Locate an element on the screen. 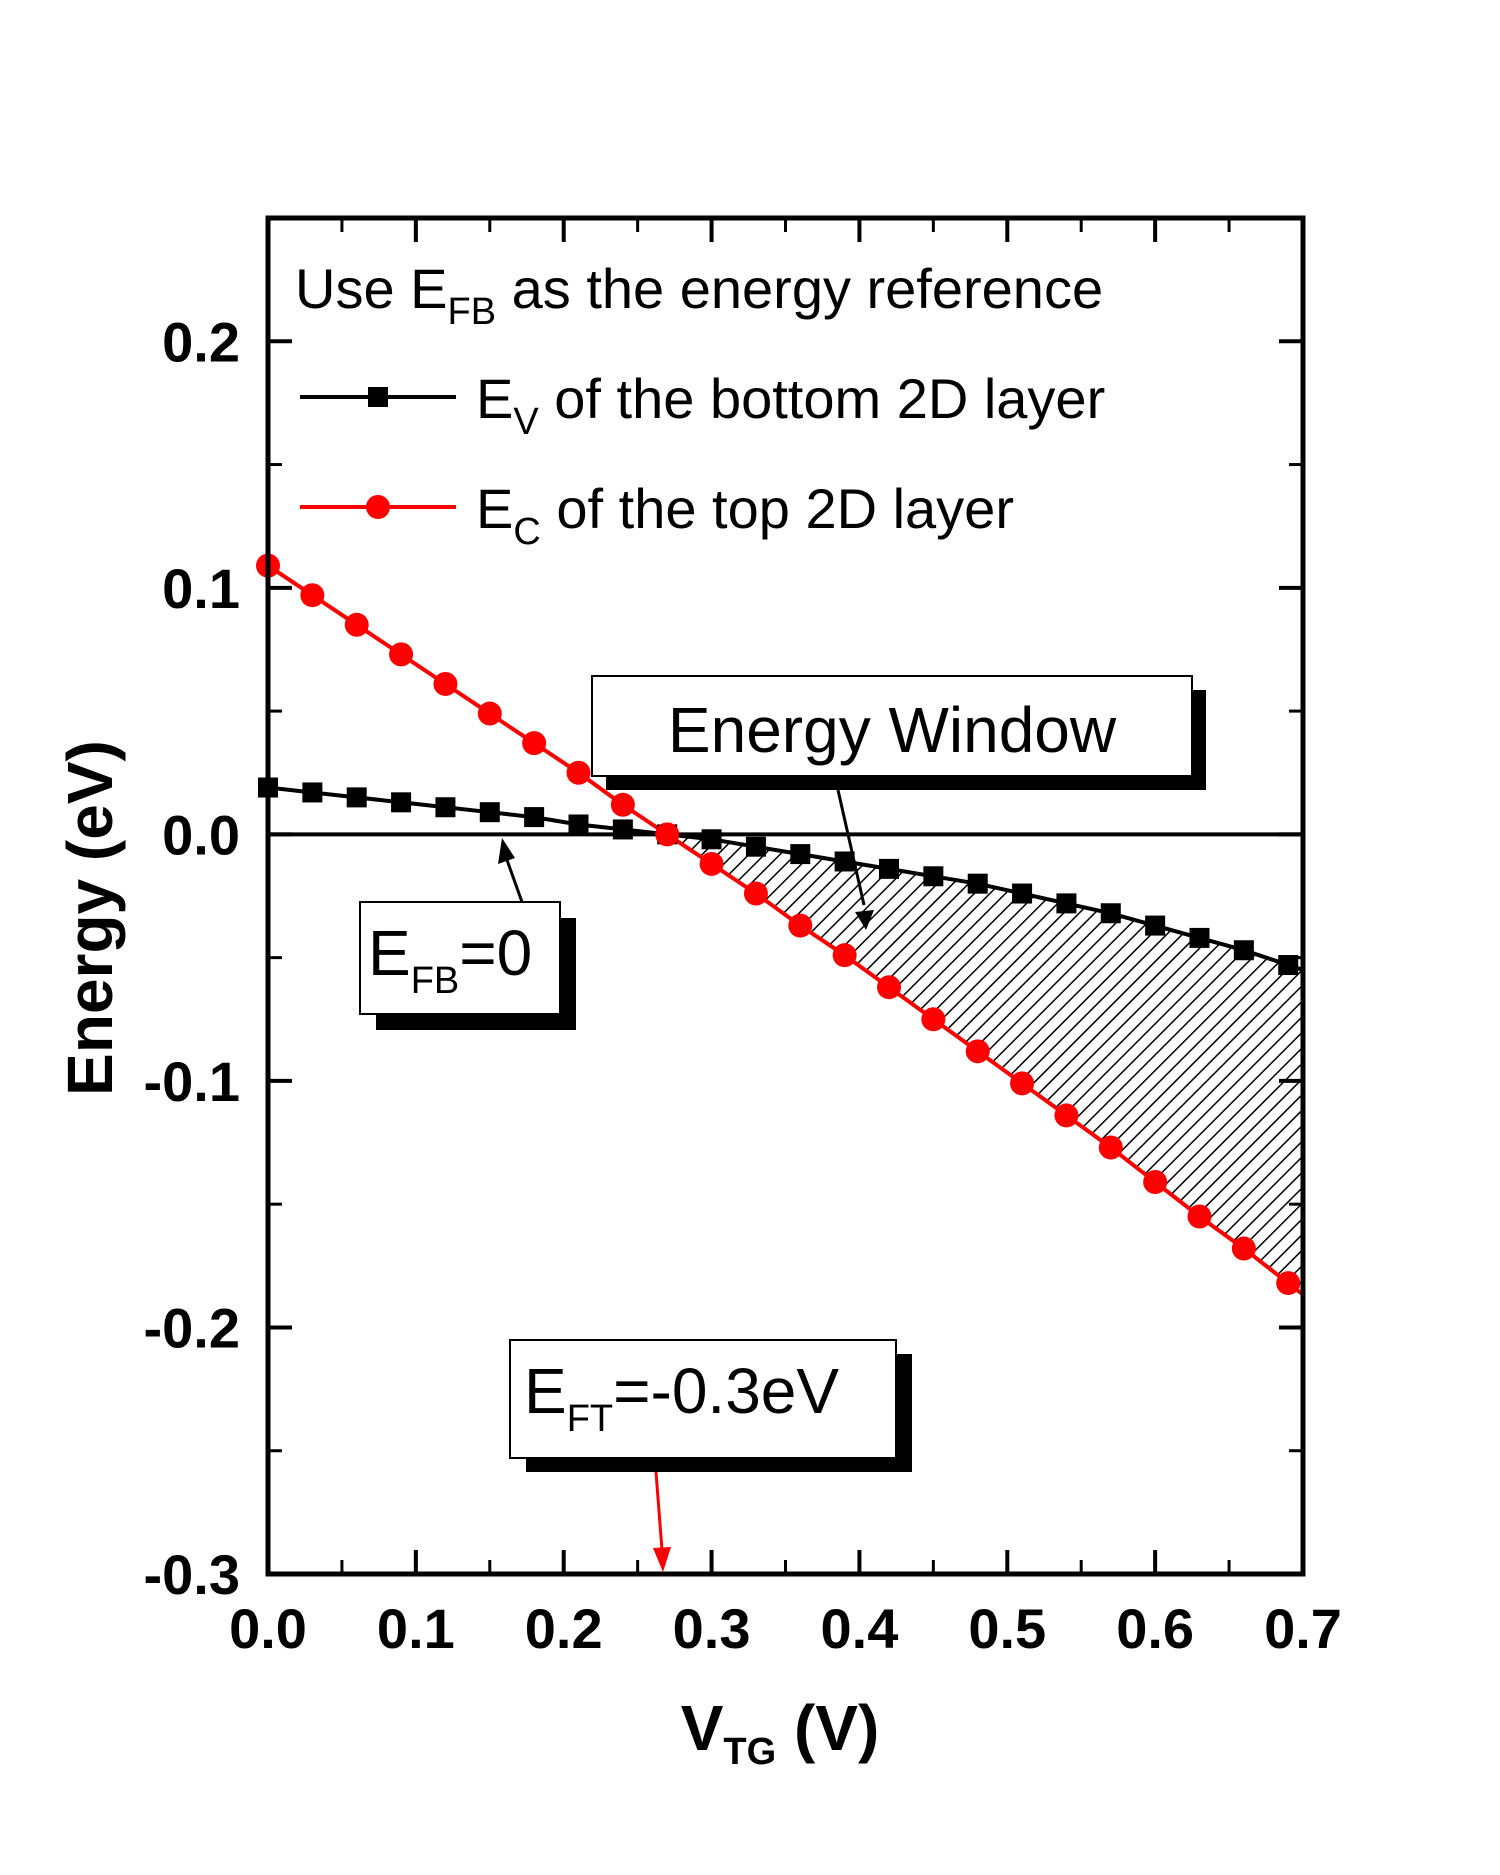 This screenshot has width=1500, height=1875. svg-text: EFB=0 is located at coordinates (450, 959).